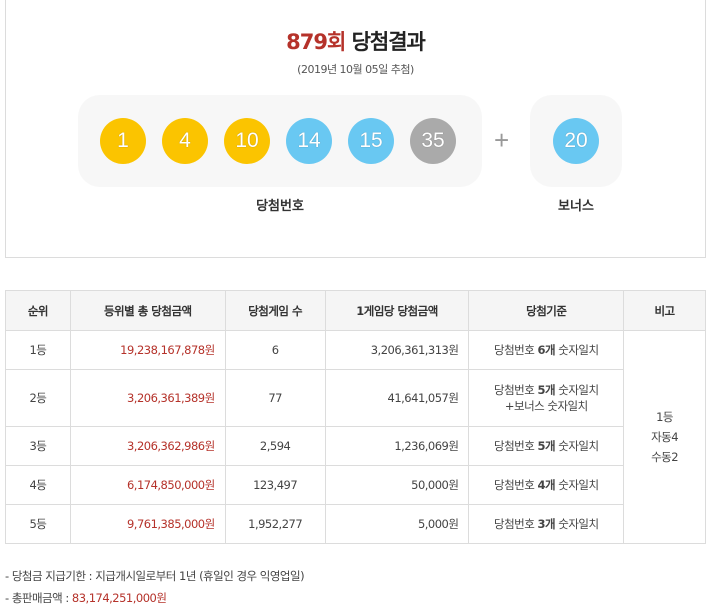 The width and height of the screenshot is (720, 610). Describe the element at coordinates (397, 524) in the screenshot. I see `prize-per-game-cell: 5,000원` at that location.